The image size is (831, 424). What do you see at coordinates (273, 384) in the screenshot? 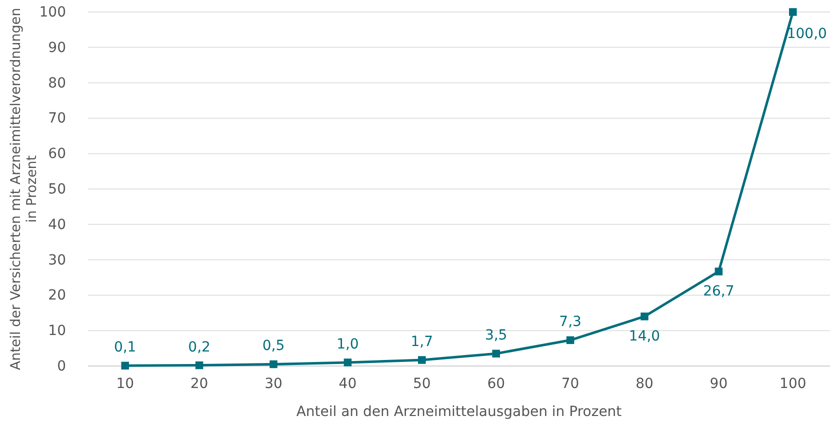
I see `x-tick-label: 30` at bounding box center [273, 384].